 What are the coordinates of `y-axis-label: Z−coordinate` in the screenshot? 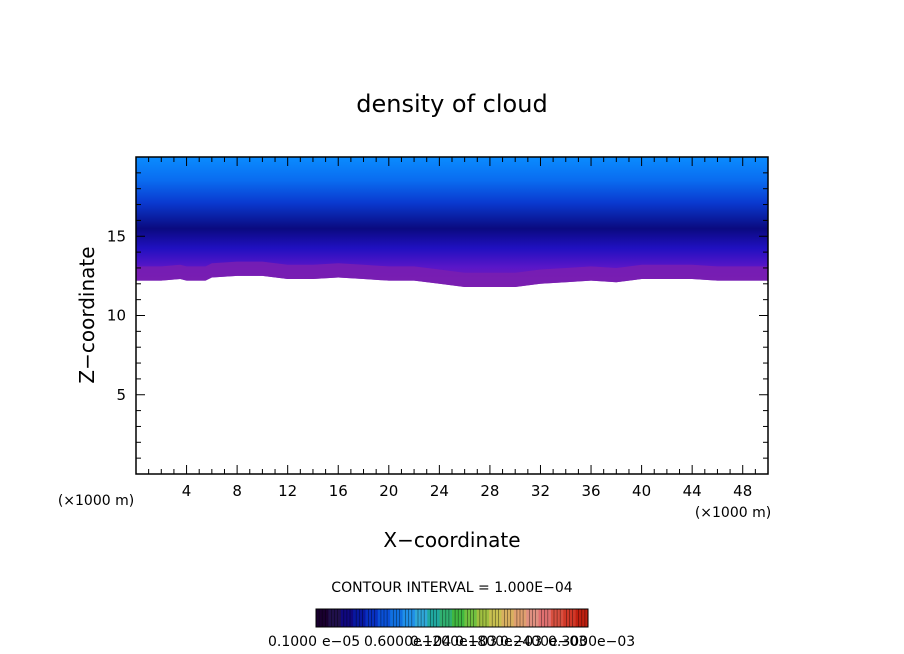 It's located at (87, 314).